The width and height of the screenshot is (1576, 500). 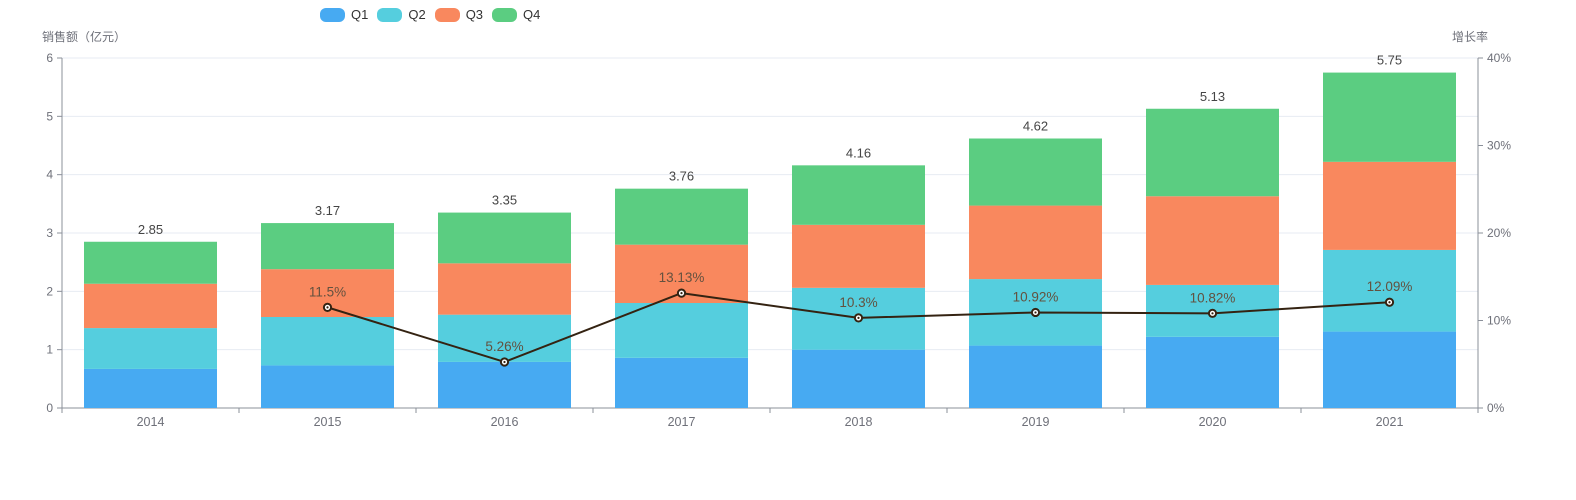 I want to click on bar-segment-q2-2015, so click(x=327, y=341).